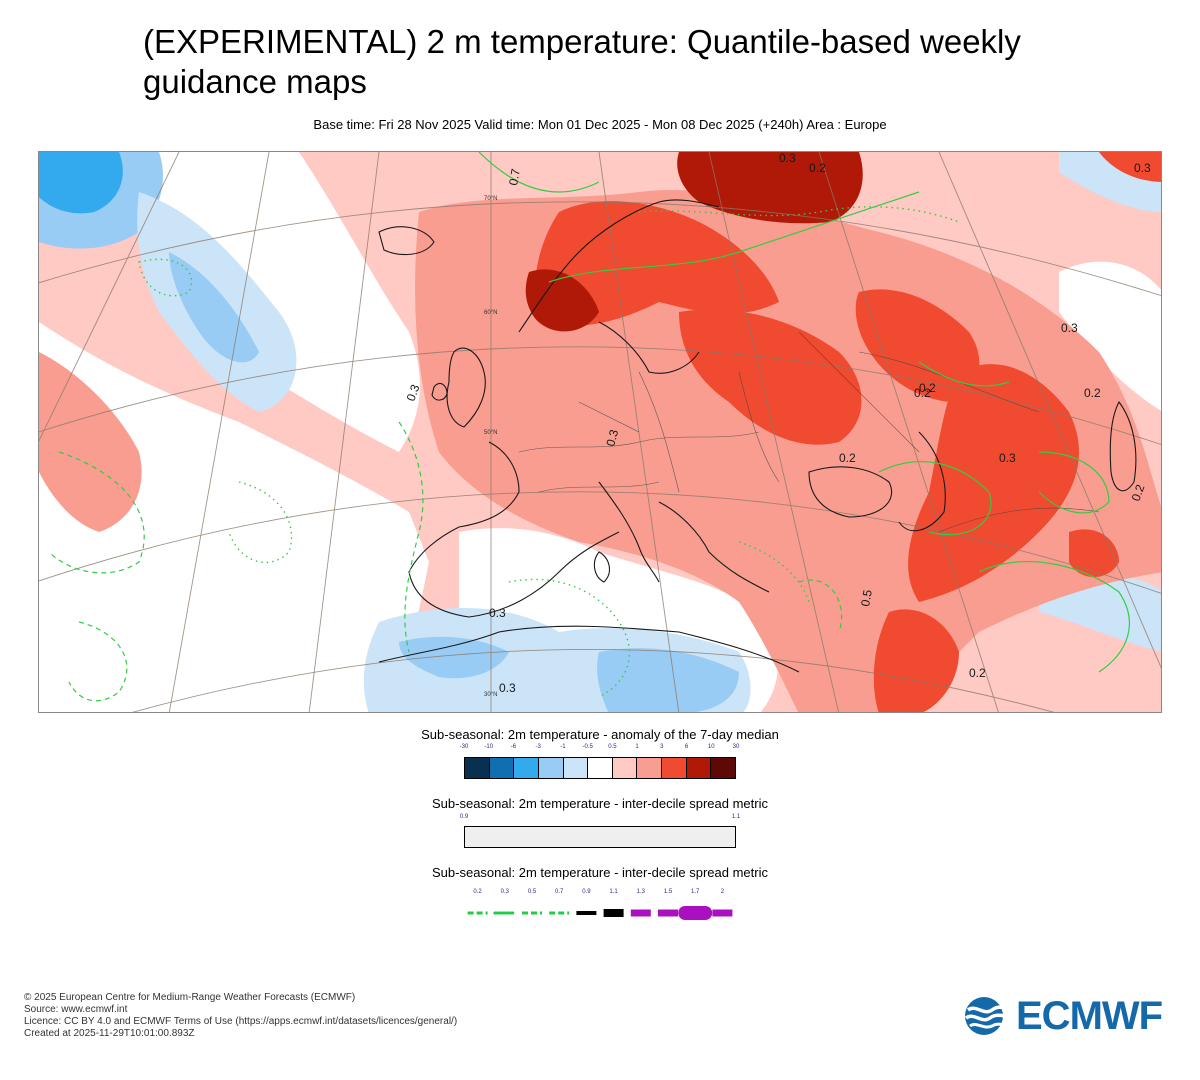  I want to click on legend-tick-label: 1, so click(637, 747).